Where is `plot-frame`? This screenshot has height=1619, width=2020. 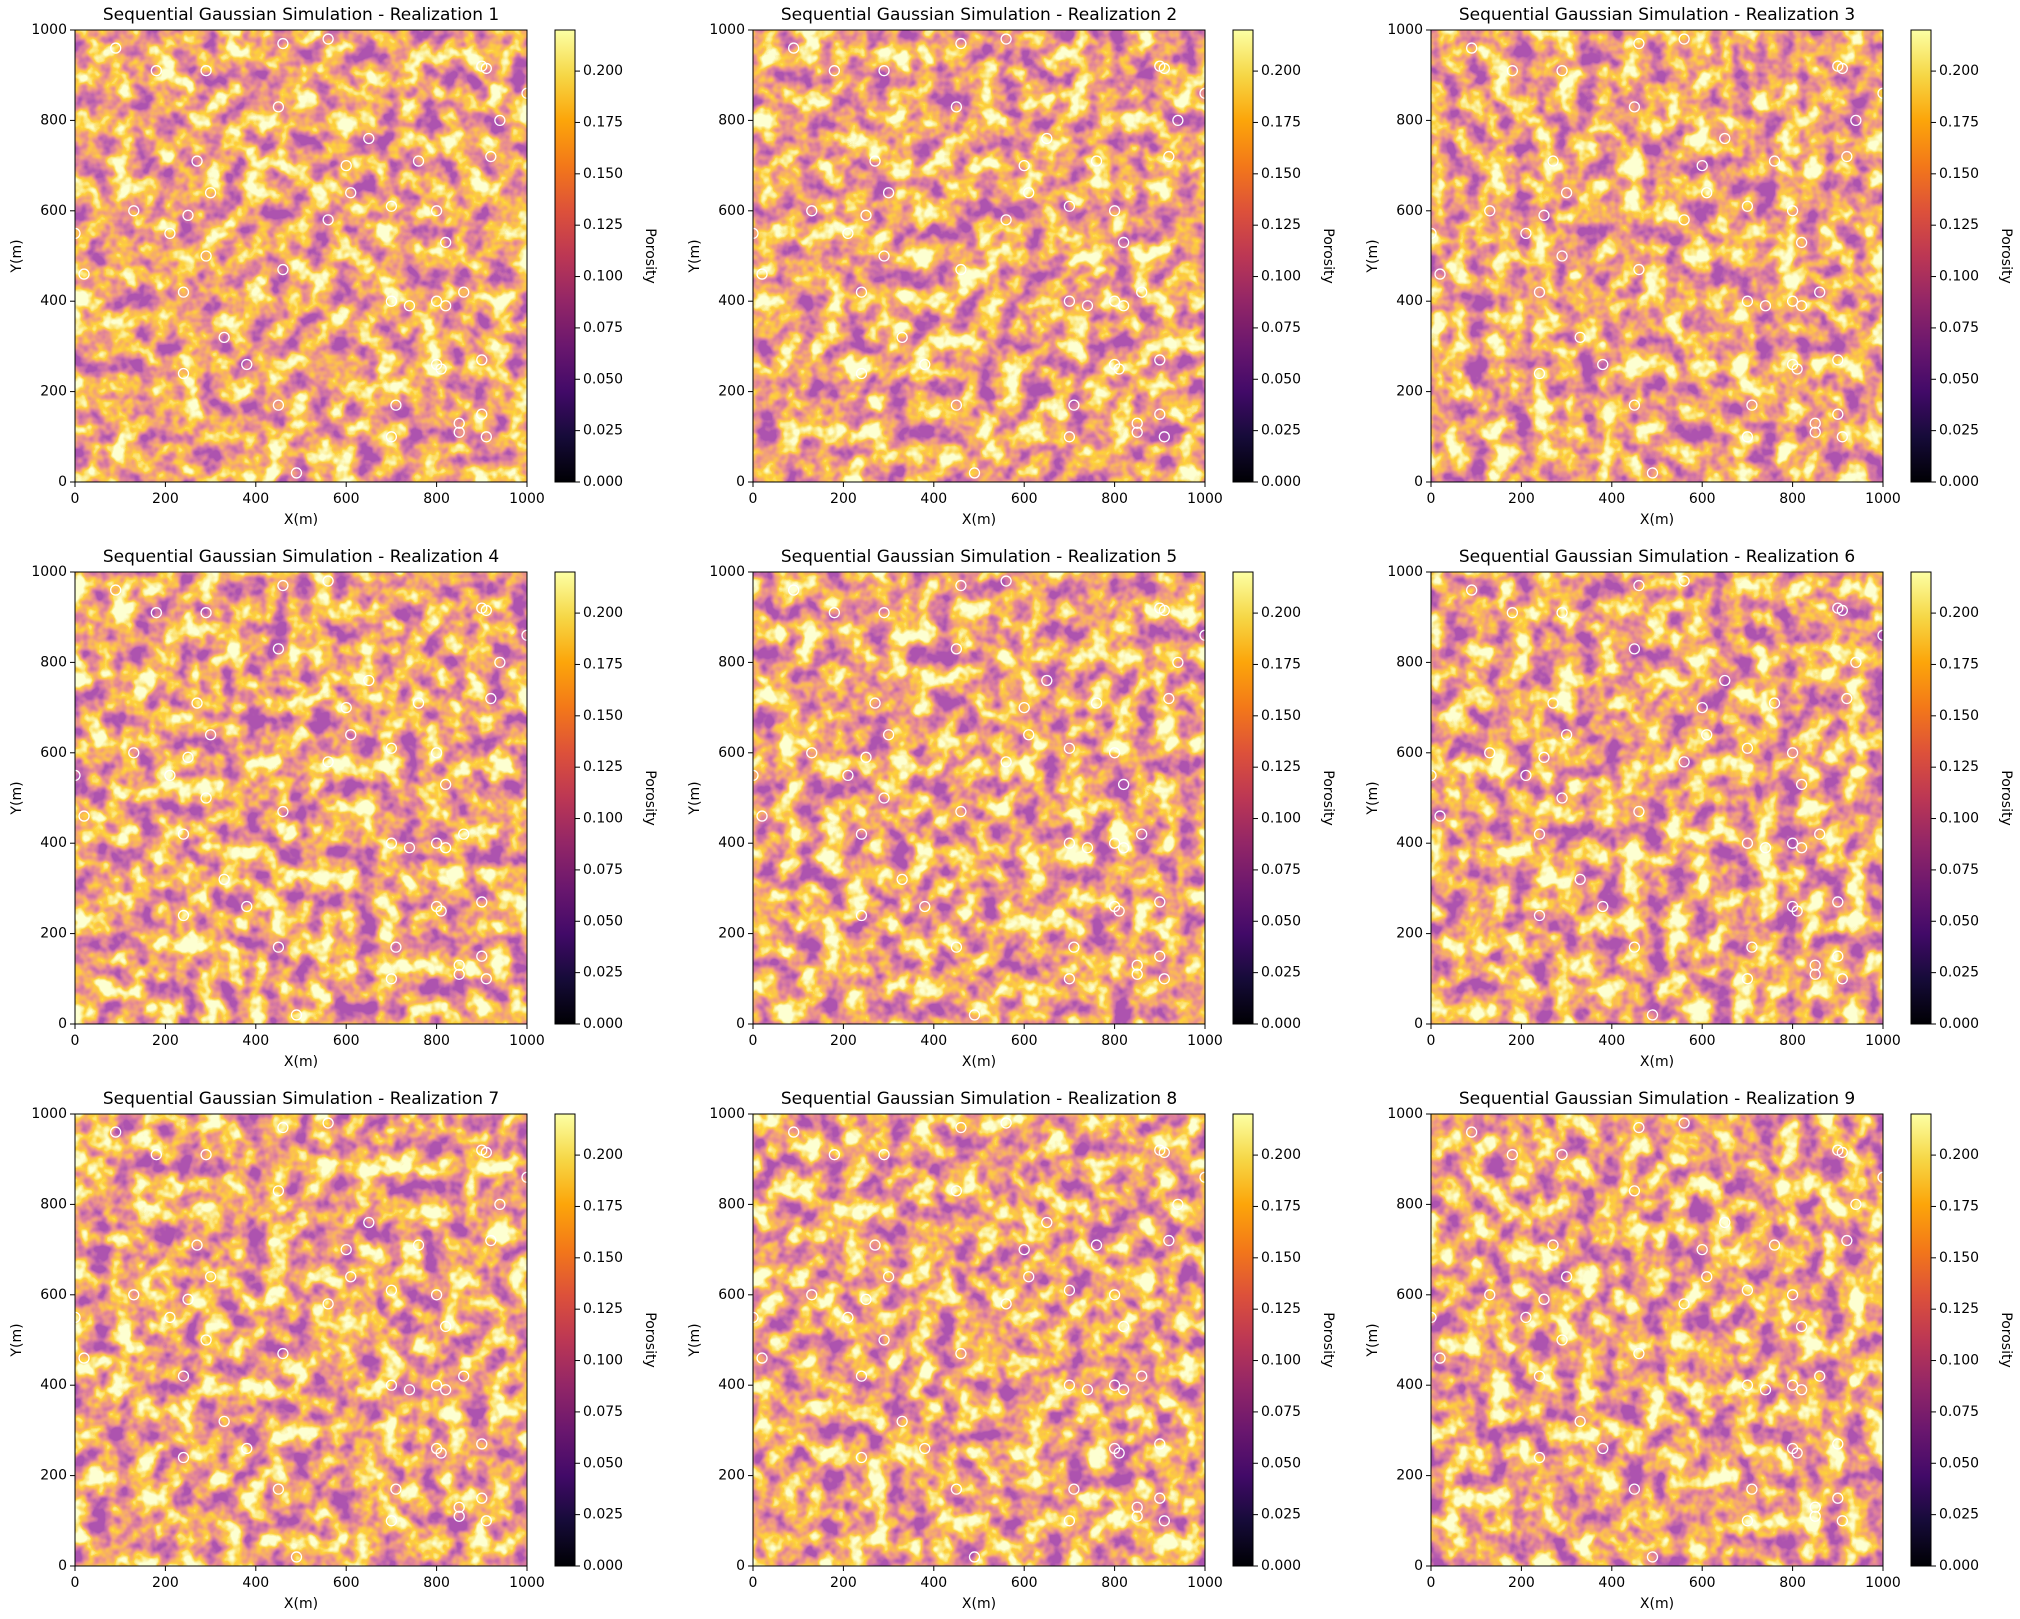 plot-frame is located at coordinates (301, 256).